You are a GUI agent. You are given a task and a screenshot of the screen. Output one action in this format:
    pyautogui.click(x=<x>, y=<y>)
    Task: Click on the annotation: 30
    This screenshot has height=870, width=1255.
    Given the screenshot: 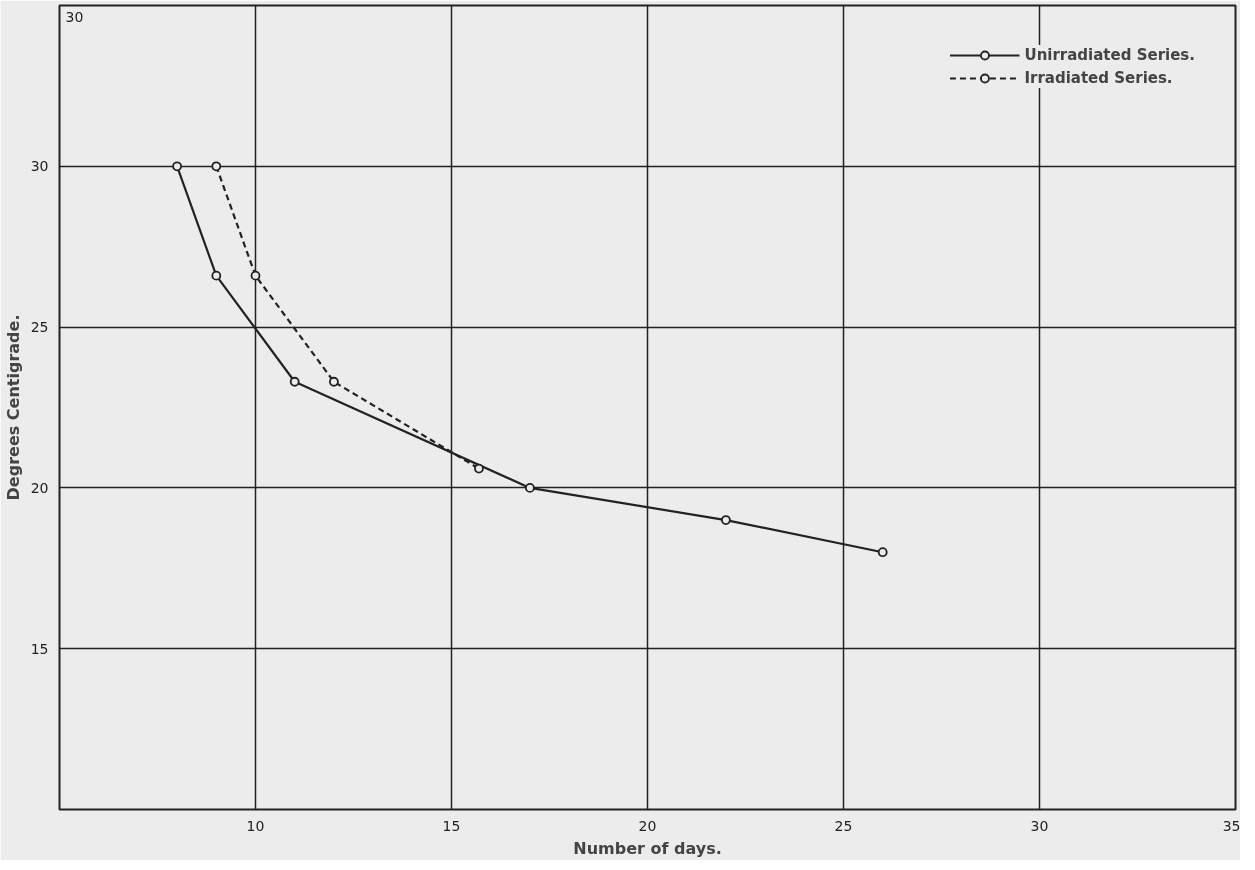 What is the action you would take?
    pyautogui.click(x=74, y=16)
    